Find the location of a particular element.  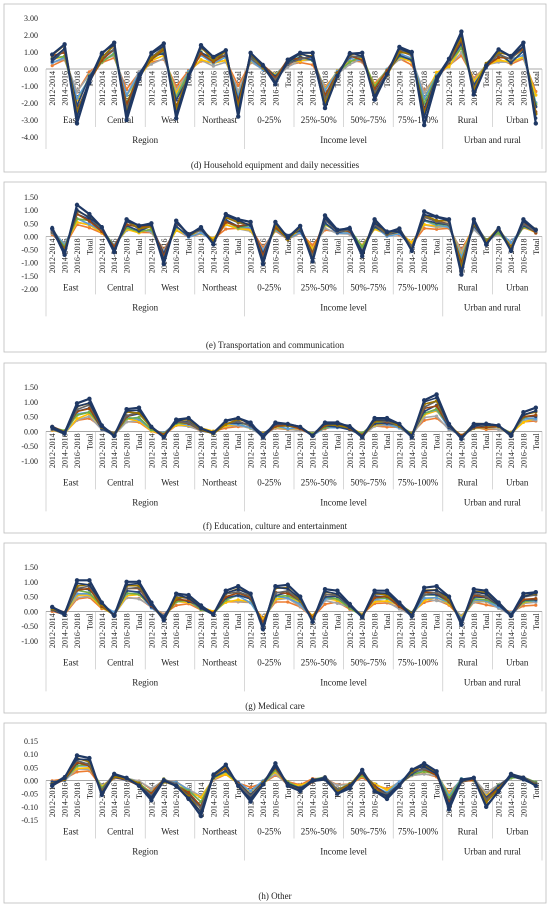

group-label: East is located at coordinates (71, 120).